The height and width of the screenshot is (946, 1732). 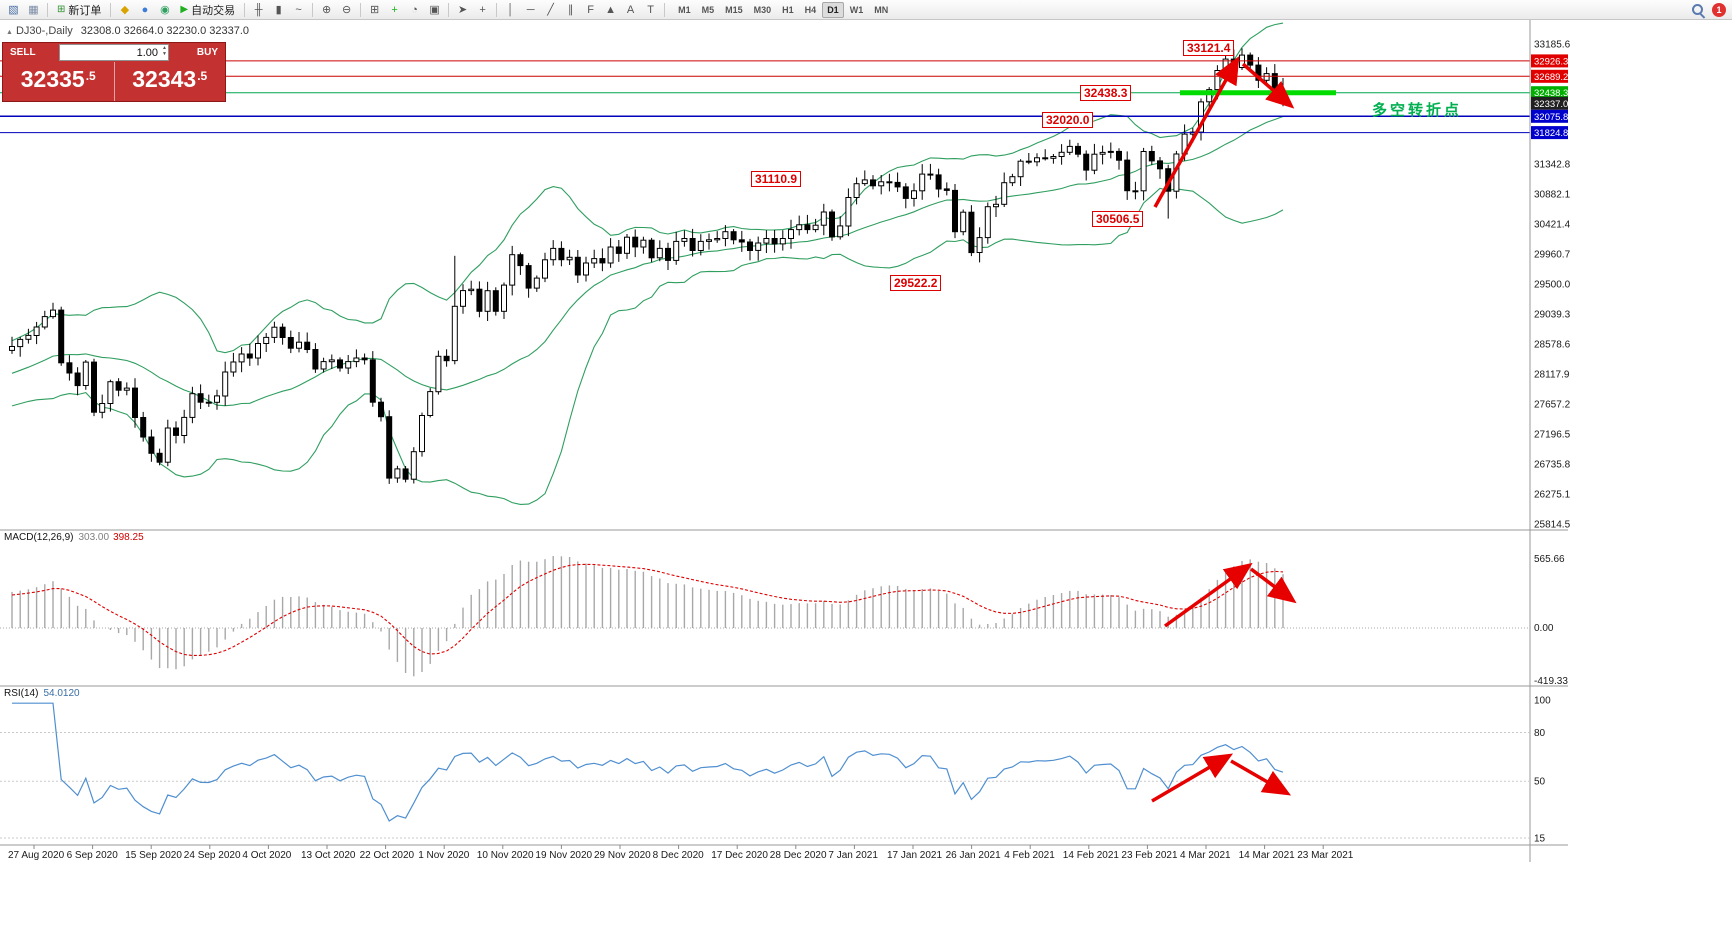 I want to click on one-click-trading-panel: SELL 1.00 ▲ ▼ BUY 32335.5 32343.5, so click(x=114, y=72).